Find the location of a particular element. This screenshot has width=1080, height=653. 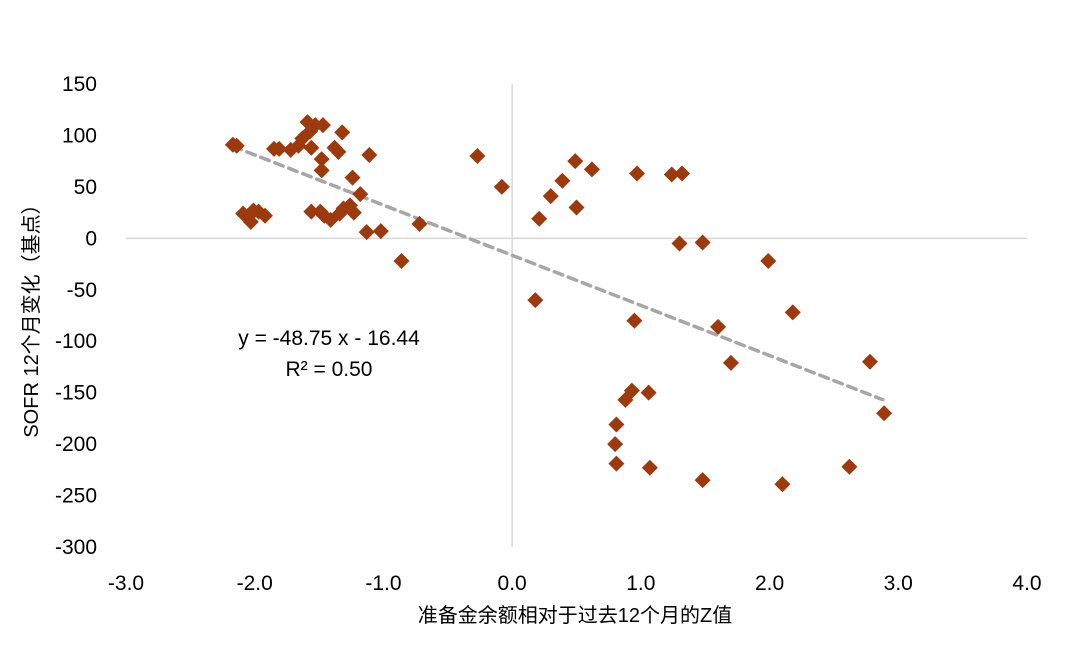

y-tick-label: 150 is located at coordinates (79, 84).